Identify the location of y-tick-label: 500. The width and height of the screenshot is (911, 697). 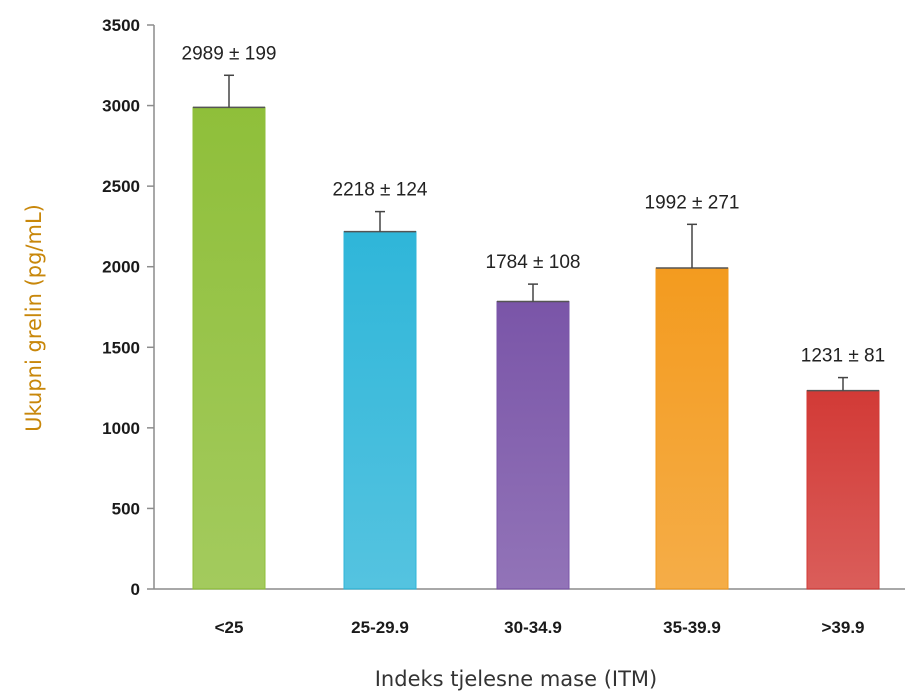
(126, 508).